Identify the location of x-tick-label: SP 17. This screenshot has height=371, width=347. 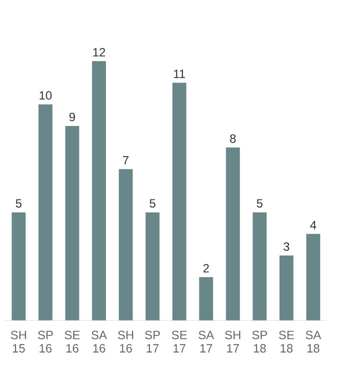
(152, 341).